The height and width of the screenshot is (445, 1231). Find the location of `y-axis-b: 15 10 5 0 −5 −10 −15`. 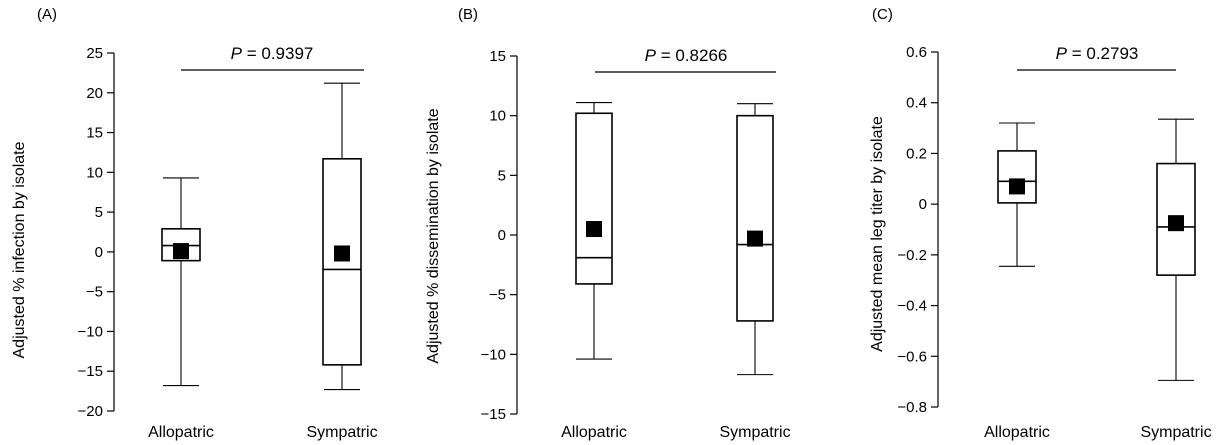

y-axis-b: 15 10 5 0 −5 −10 −15 is located at coordinates (499, 235).